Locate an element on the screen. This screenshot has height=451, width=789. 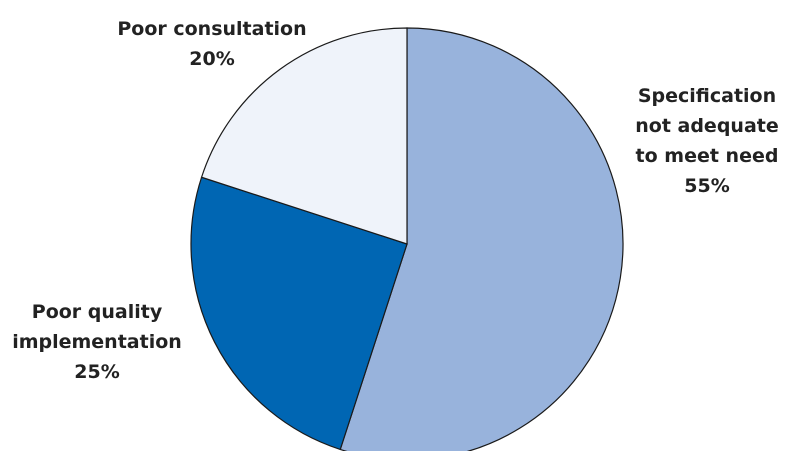
slice-category-label: implementation is located at coordinates (97, 342).